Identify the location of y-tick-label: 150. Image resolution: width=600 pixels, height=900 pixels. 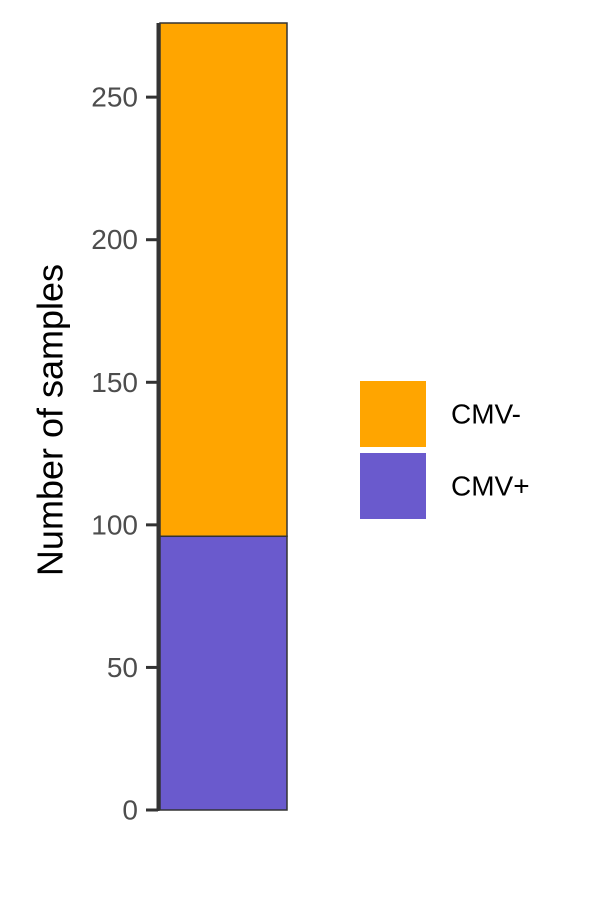
(114, 382).